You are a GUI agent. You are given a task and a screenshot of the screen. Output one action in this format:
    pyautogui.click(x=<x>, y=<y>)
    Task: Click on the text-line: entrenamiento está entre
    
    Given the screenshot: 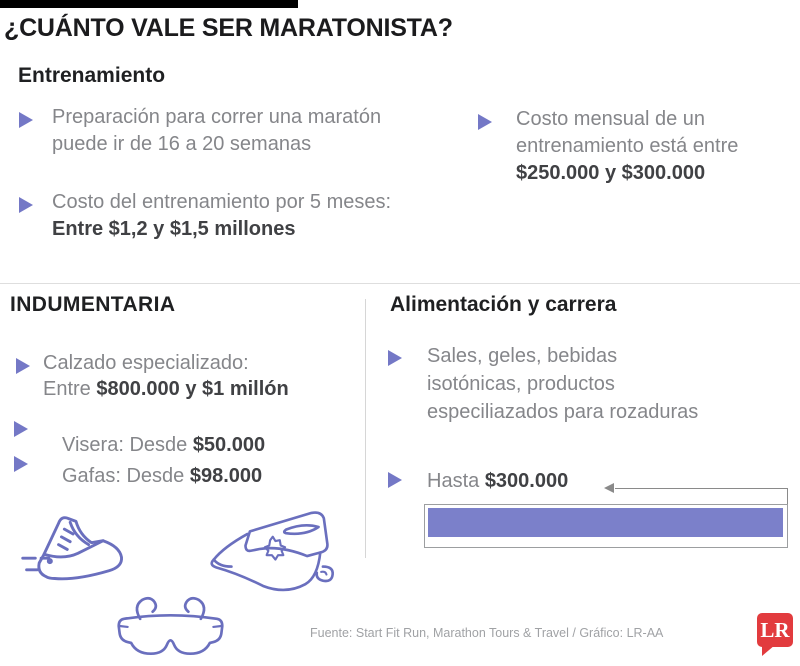 What is the action you would take?
    pyautogui.click(x=627, y=146)
    